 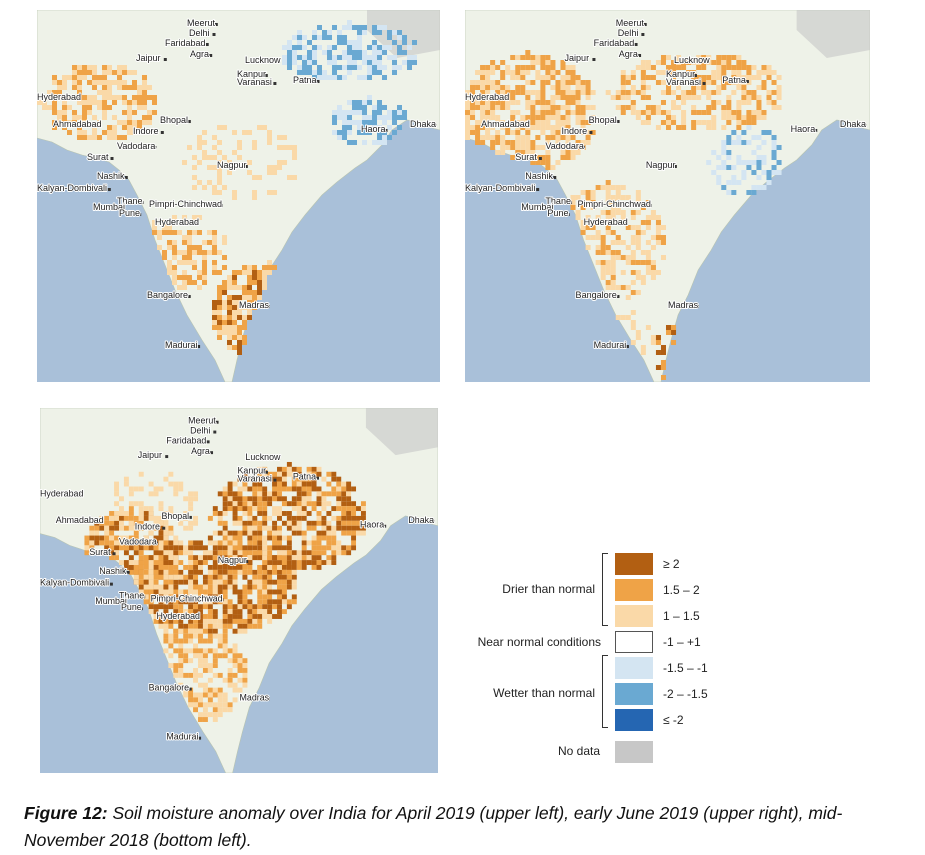 I want to click on city-label: Pimpri-Chinchwad, so click(x=187, y=598).